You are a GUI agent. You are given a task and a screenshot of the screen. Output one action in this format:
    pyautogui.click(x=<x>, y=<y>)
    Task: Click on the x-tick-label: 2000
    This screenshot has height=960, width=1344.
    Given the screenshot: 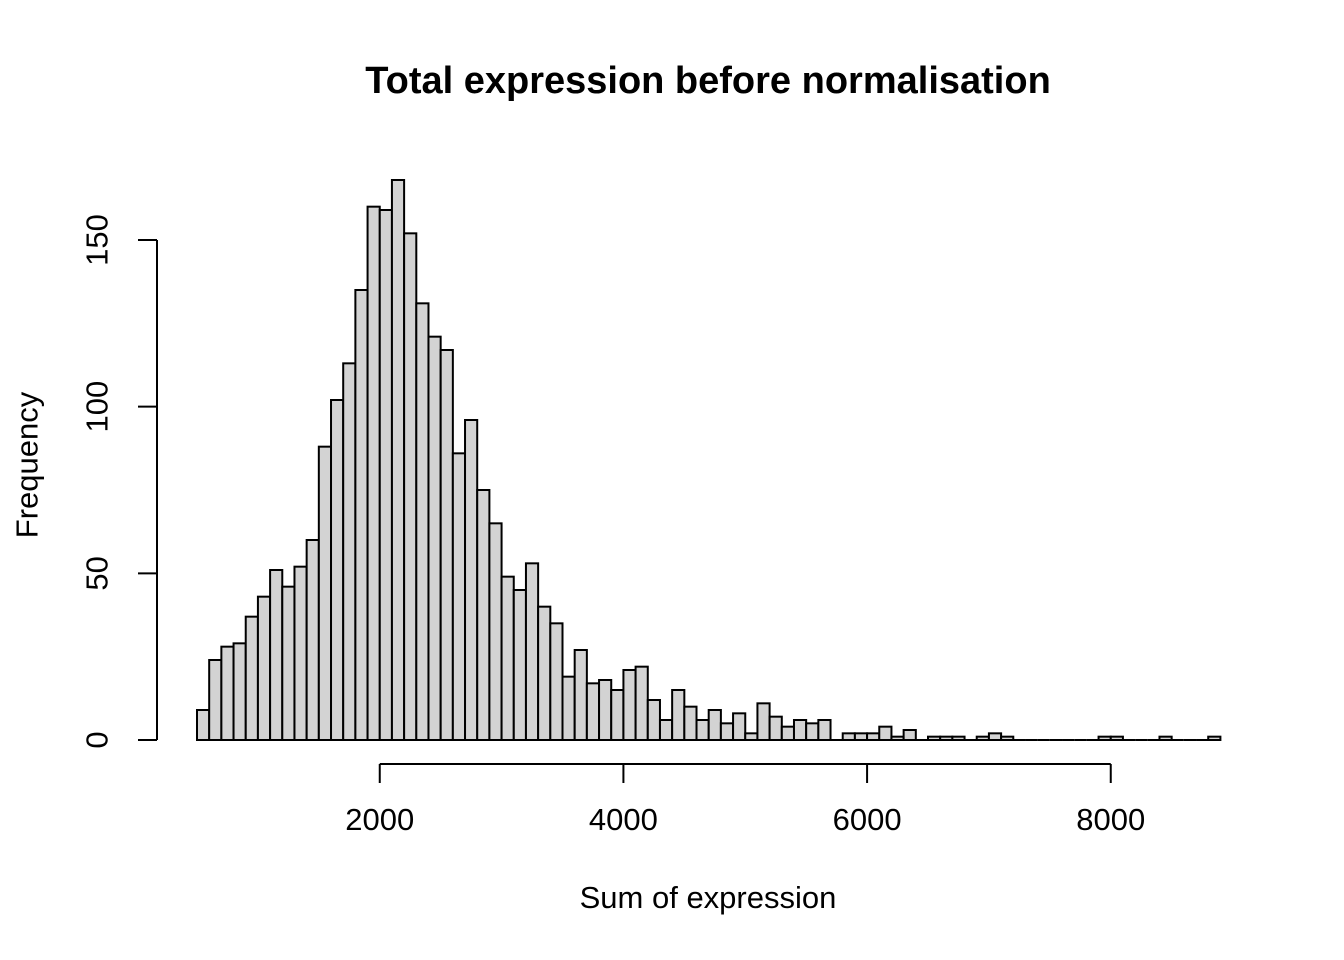 What is the action you would take?
    pyautogui.click(x=379, y=819)
    